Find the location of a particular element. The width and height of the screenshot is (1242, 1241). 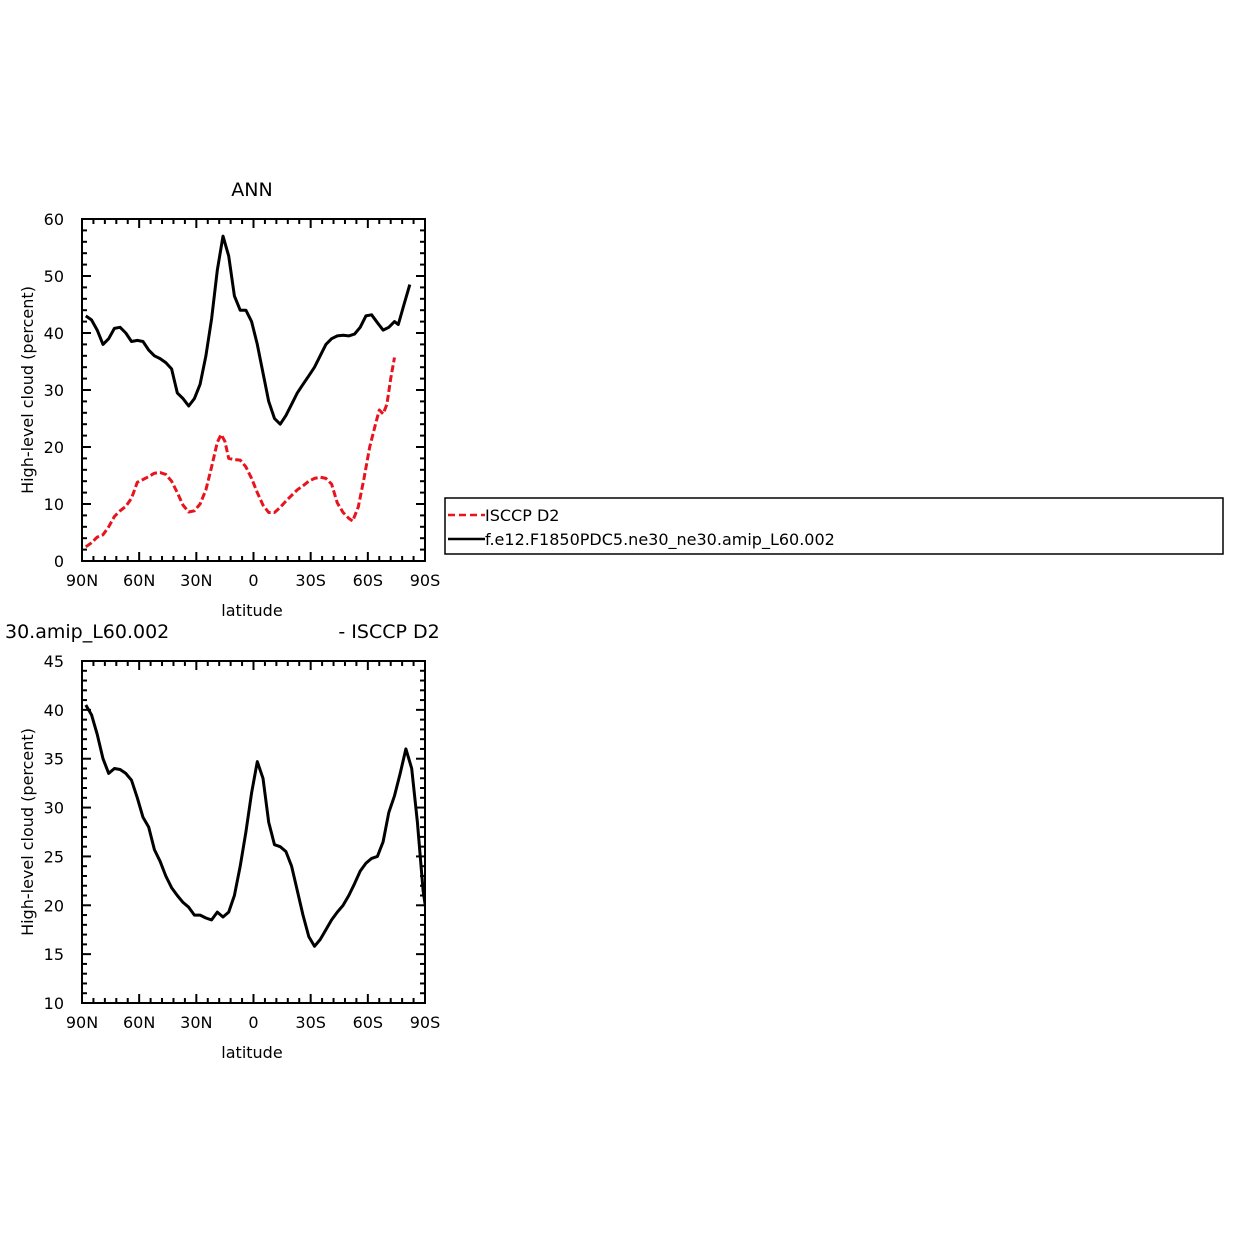

bottom-chart-title: 30.amip_L60.002 - ISCCP D2 is located at coordinates (222, 632).